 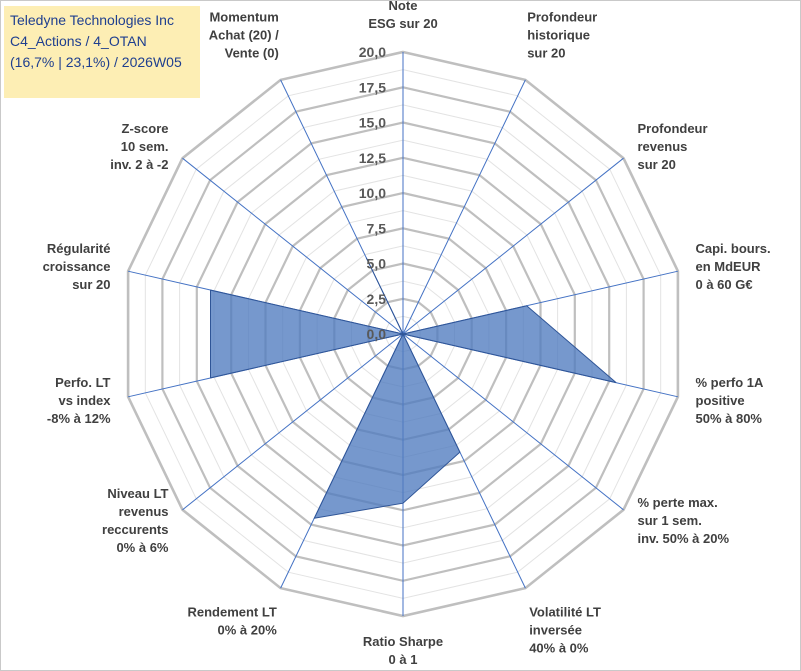 What do you see at coordinates (372, 87) in the screenshot?
I see `tick-label: 17,5` at bounding box center [372, 87].